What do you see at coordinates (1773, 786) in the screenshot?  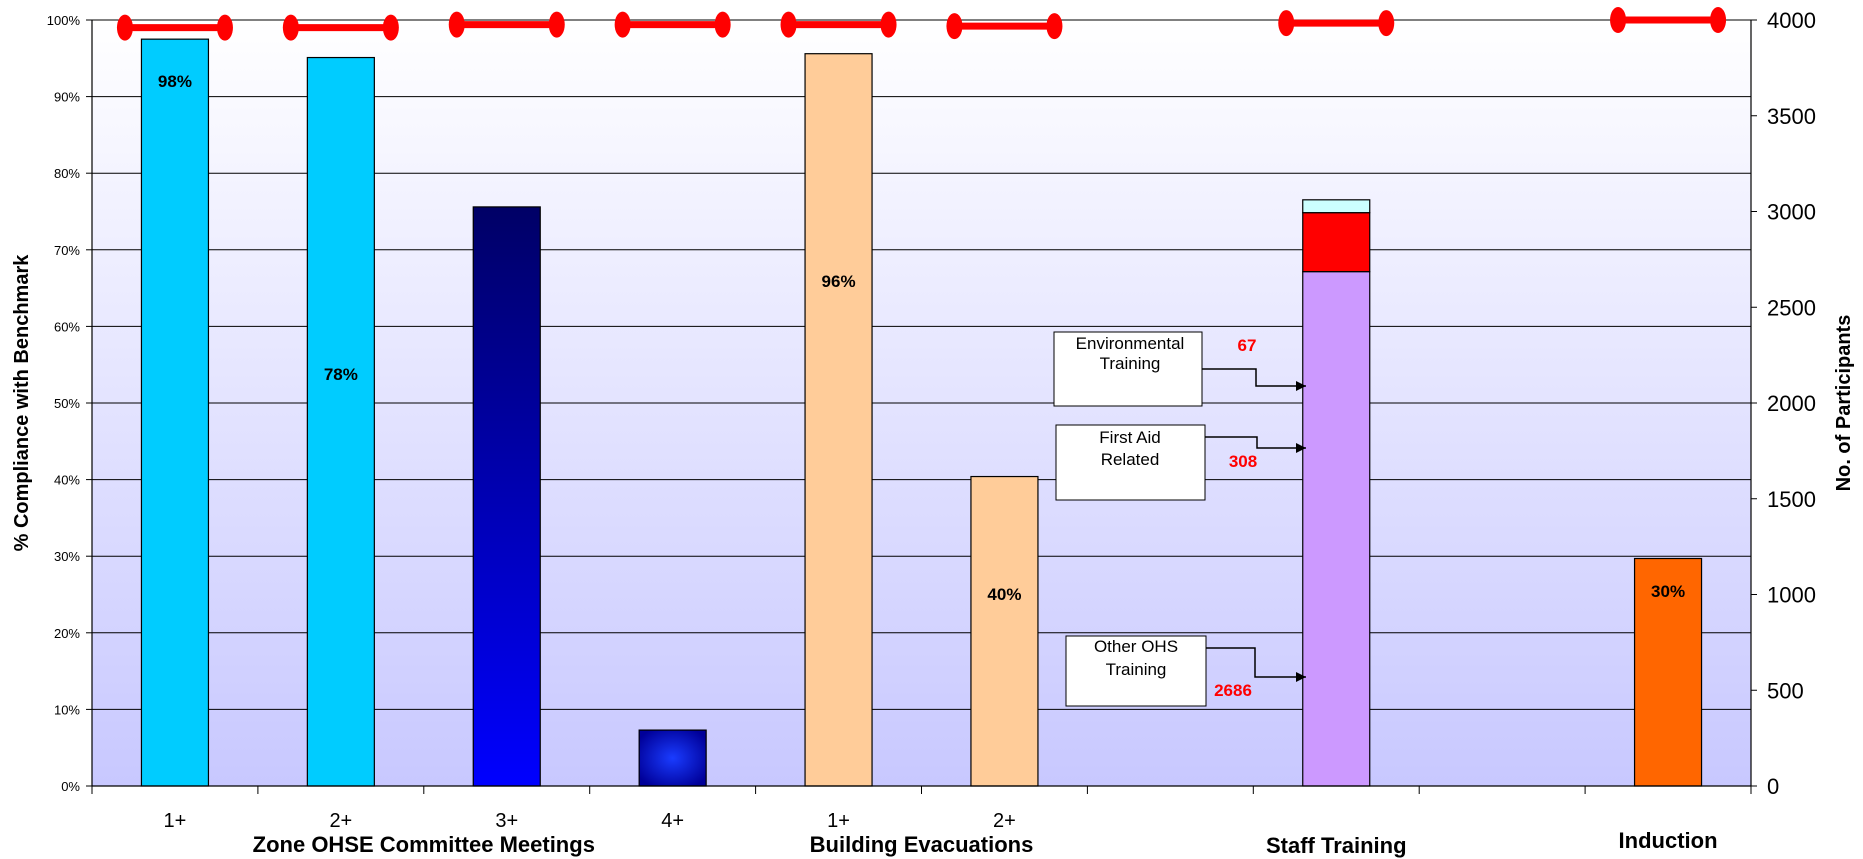 I see `right-tick-label: 0` at bounding box center [1773, 786].